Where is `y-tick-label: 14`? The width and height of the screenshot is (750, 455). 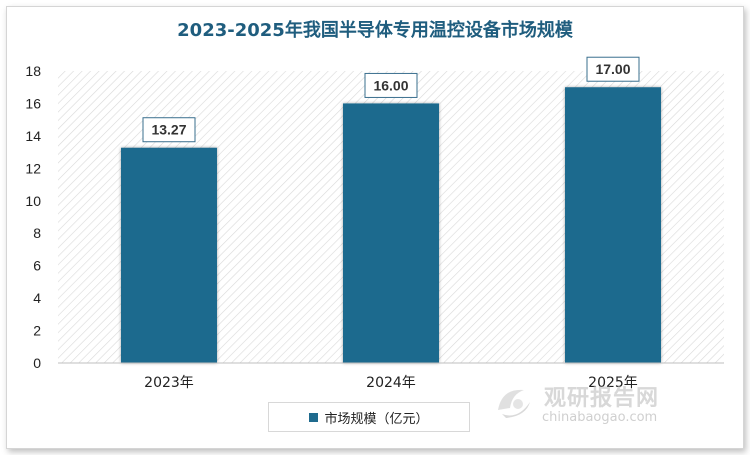 y-tick-label: 14 is located at coordinates (33, 136).